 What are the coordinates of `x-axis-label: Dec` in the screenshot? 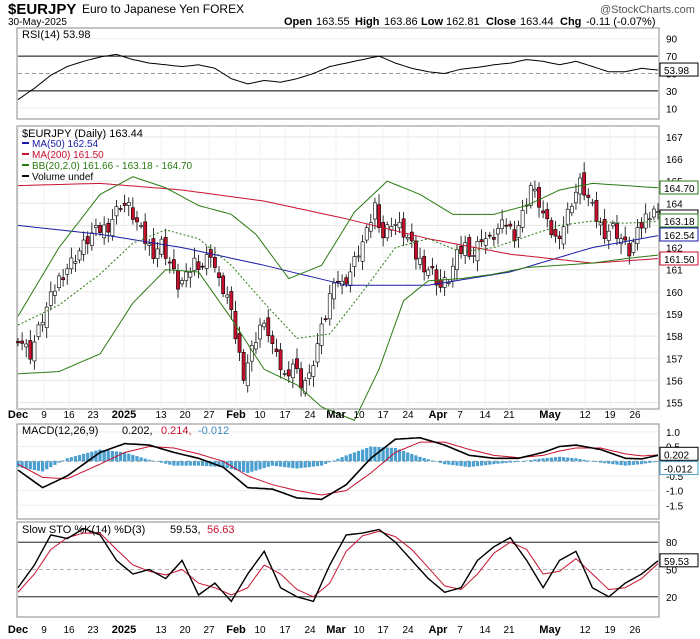 It's located at (18, 415).